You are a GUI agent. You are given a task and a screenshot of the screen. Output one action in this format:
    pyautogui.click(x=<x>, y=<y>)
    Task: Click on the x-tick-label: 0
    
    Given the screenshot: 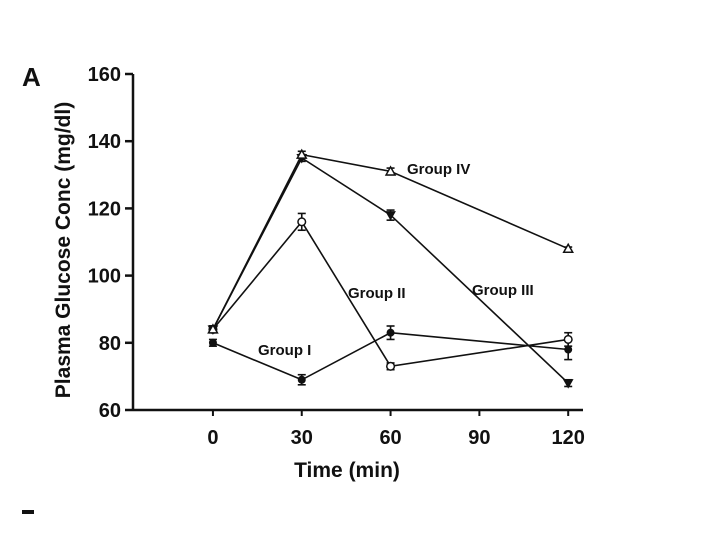 What is the action you would take?
    pyautogui.click(x=212, y=438)
    